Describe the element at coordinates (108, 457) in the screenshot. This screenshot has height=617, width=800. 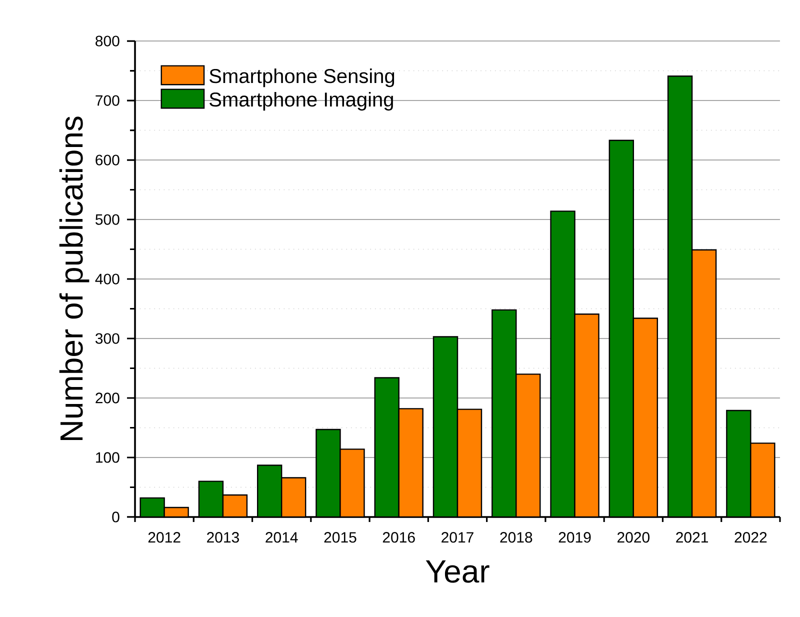
I see `y-tick-label: 100` at that location.